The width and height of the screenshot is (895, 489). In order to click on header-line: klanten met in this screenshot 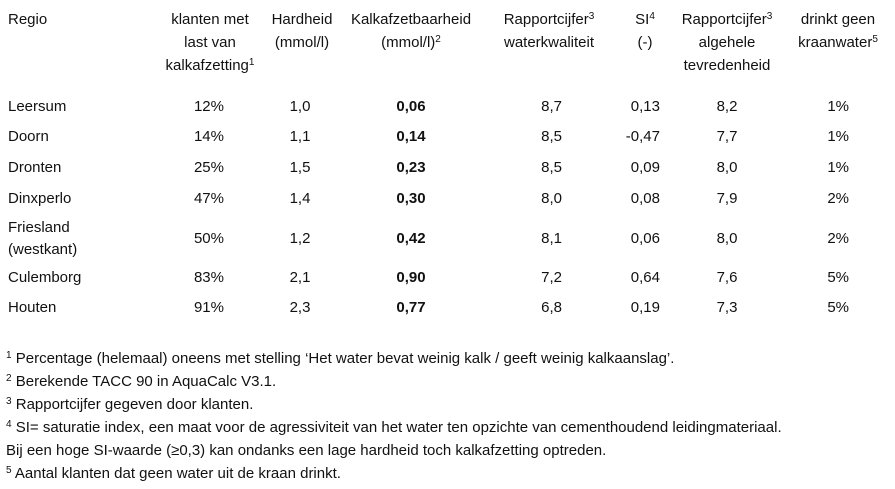, I will do `click(210, 19)`.